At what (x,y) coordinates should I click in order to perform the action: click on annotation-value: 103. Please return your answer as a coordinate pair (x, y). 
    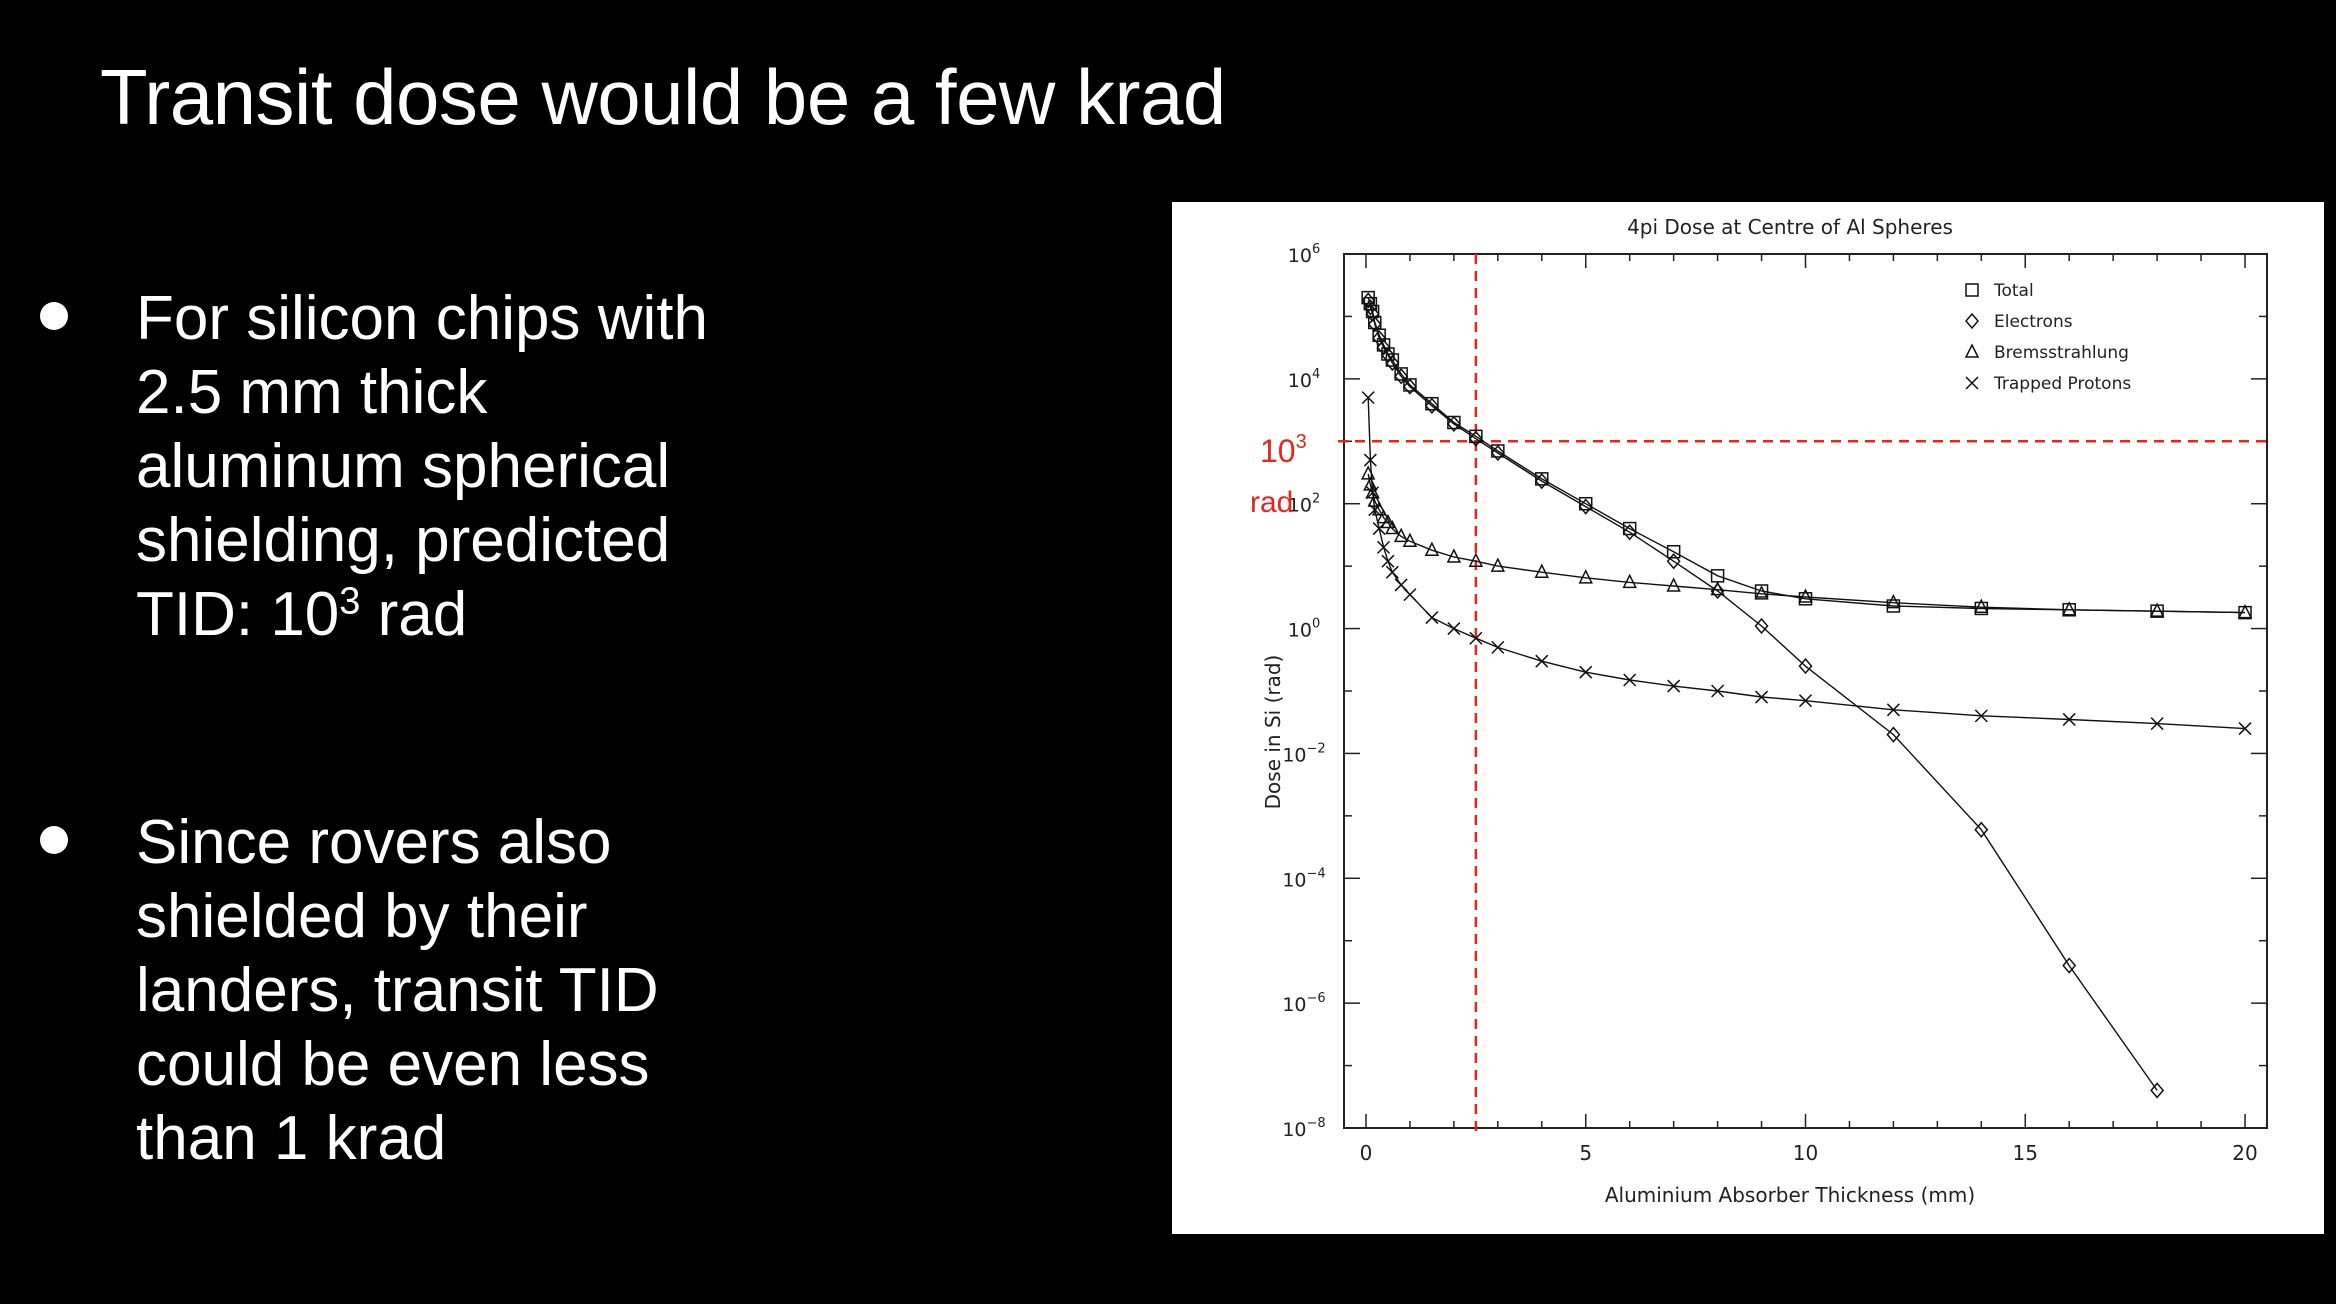
    Looking at the image, I should click on (1283, 450).